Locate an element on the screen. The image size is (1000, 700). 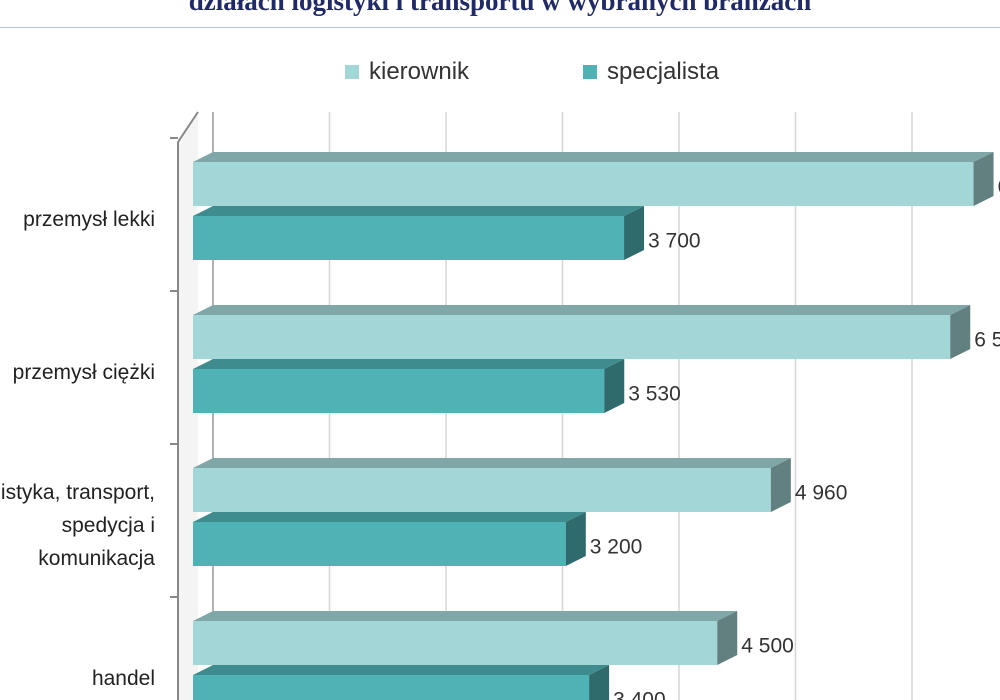
category-axis-depth is located at coordinates (188, 127).